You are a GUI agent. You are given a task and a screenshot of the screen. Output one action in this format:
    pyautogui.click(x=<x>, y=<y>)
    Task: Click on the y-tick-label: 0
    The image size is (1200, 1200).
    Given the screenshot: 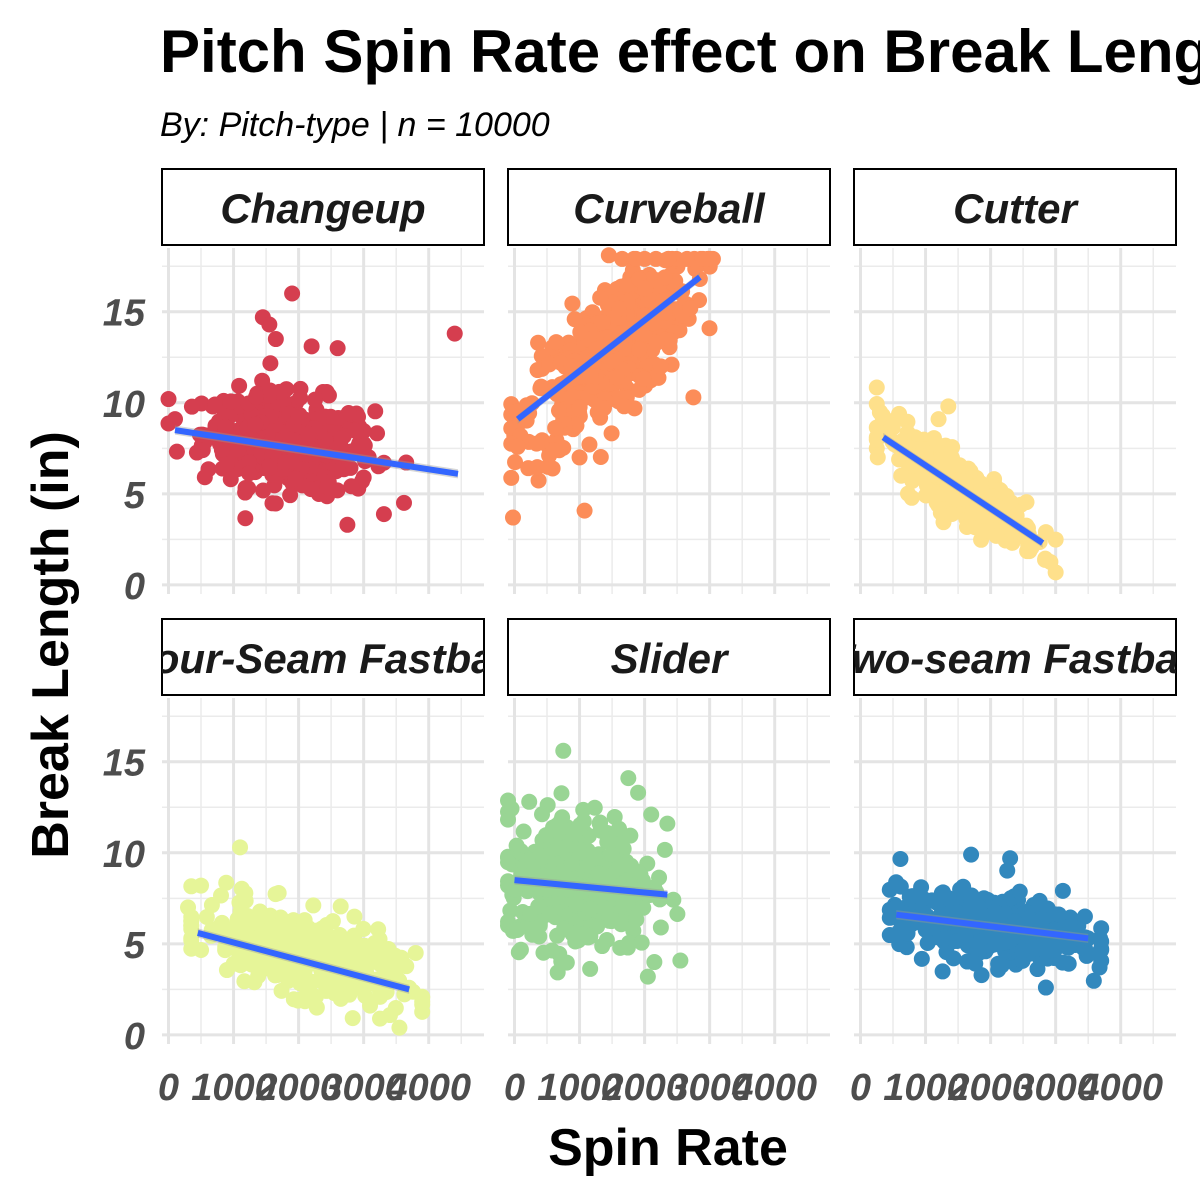 What is the action you would take?
    pyautogui.click(x=134, y=1037)
    